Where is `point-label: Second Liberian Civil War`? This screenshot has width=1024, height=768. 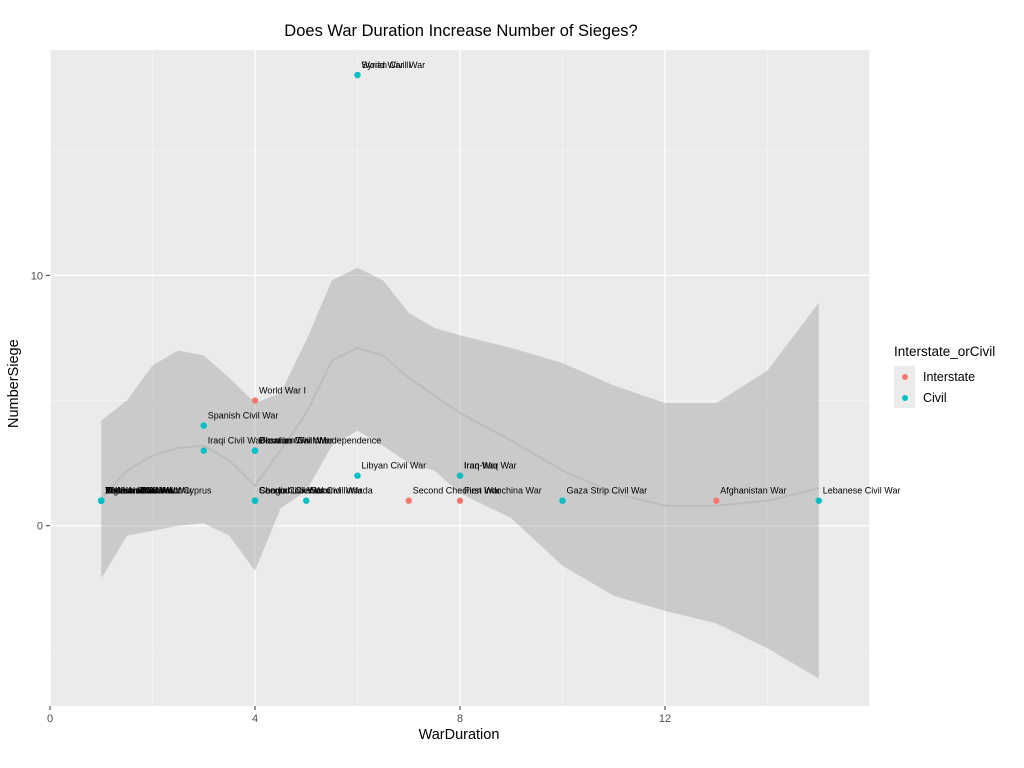 point-label: Second Liberian Civil War is located at coordinates (310, 491).